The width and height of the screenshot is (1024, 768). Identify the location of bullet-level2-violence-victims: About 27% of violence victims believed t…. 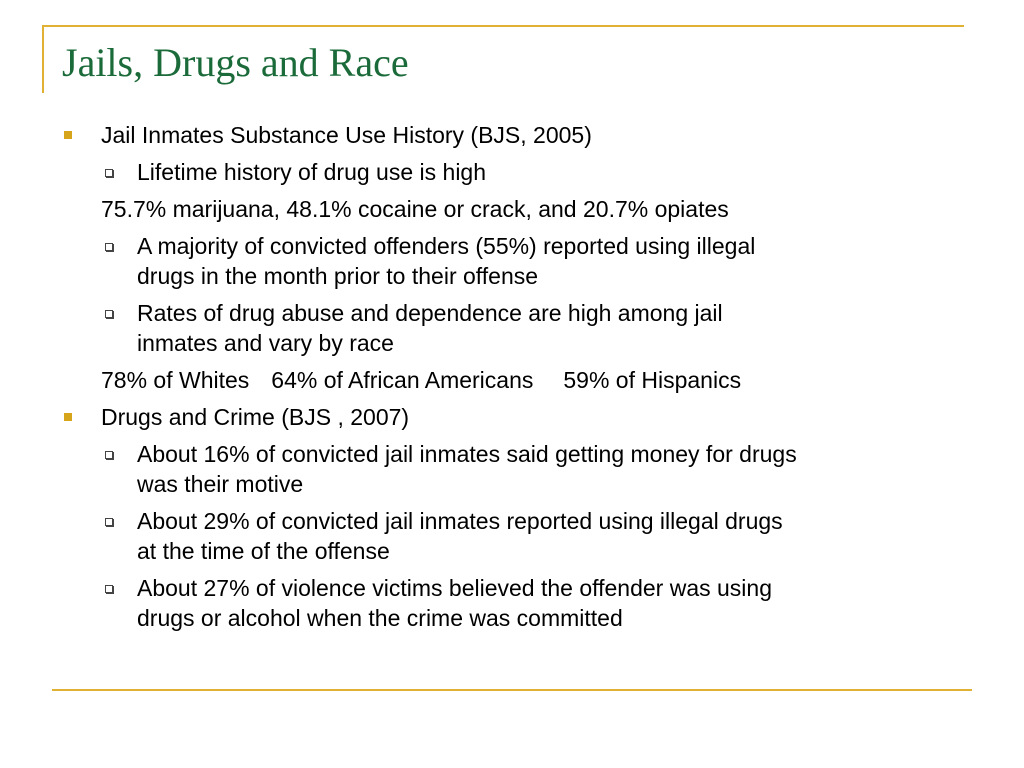
(512, 603).